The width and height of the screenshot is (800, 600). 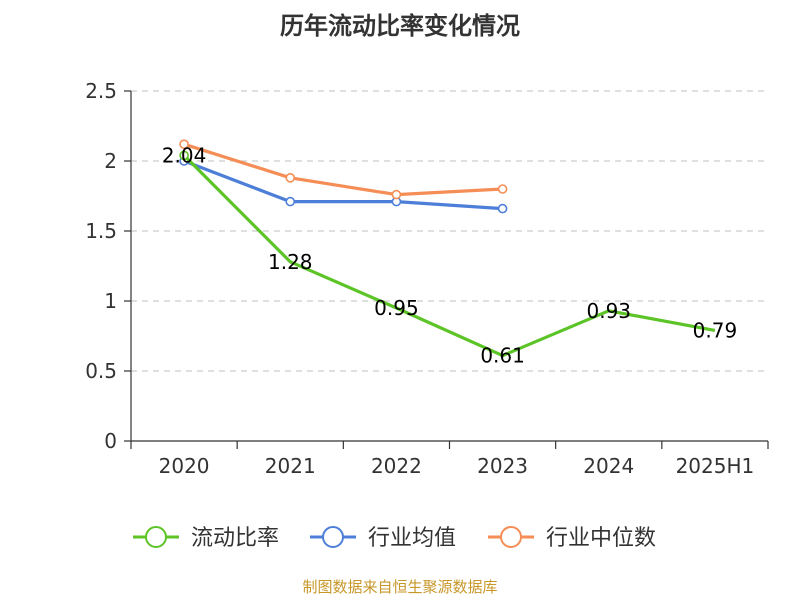 What do you see at coordinates (412, 538) in the screenshot?
I see `legend-label: 行业均值` at bounding box center [412, 538].